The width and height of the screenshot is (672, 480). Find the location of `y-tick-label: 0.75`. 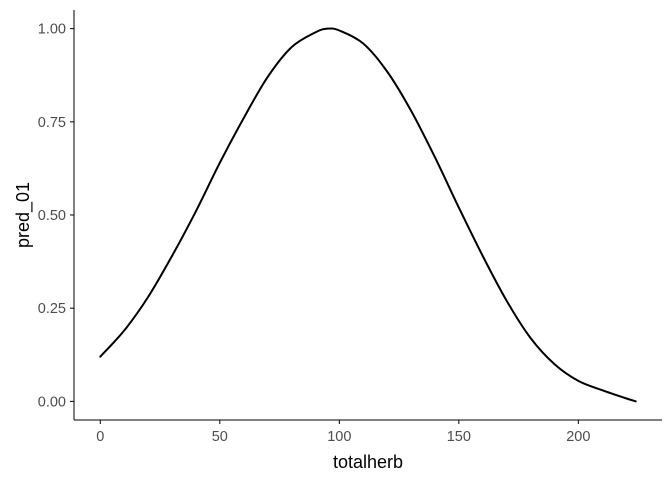

y-tick-label: 0.75 is located at coordinates (52, 123).